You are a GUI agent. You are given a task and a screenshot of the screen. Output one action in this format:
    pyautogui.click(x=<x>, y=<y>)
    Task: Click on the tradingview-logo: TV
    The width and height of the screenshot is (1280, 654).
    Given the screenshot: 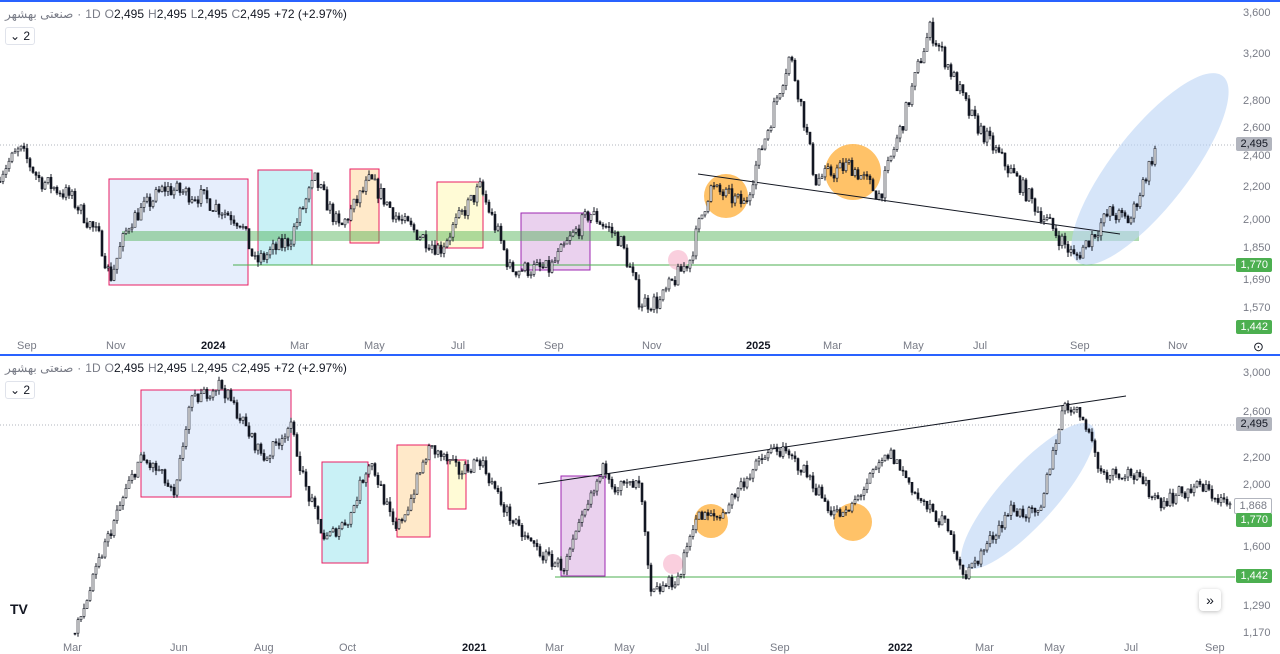 What is the action you would take?
    pyautogui.click(x=19, y=609)
    